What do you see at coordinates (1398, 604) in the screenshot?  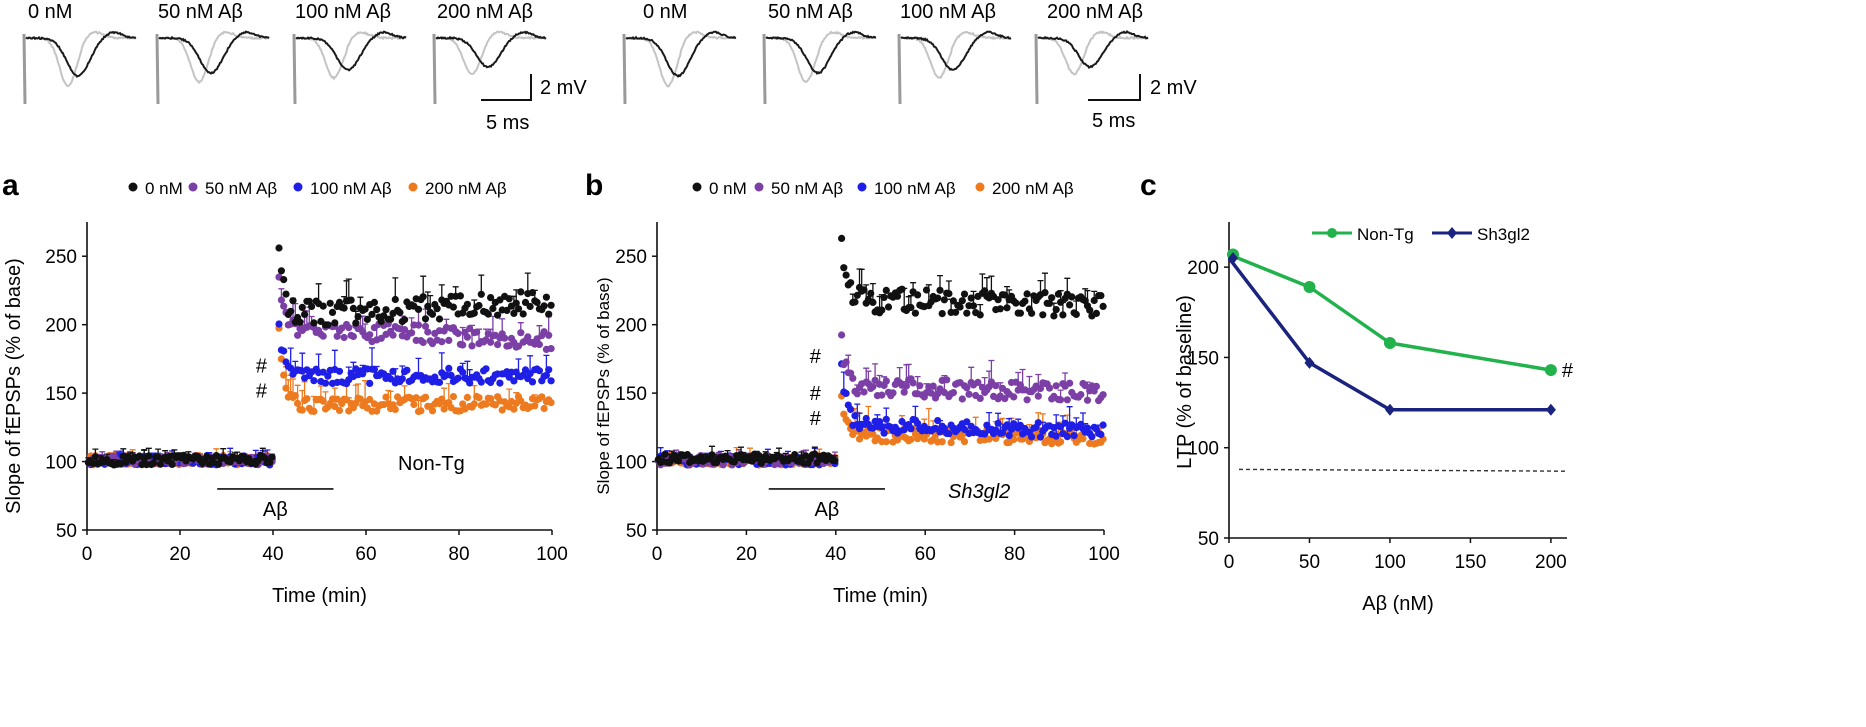 I see `x-axis-label: Aβ (nM)` at bounding box center [1398, 604].